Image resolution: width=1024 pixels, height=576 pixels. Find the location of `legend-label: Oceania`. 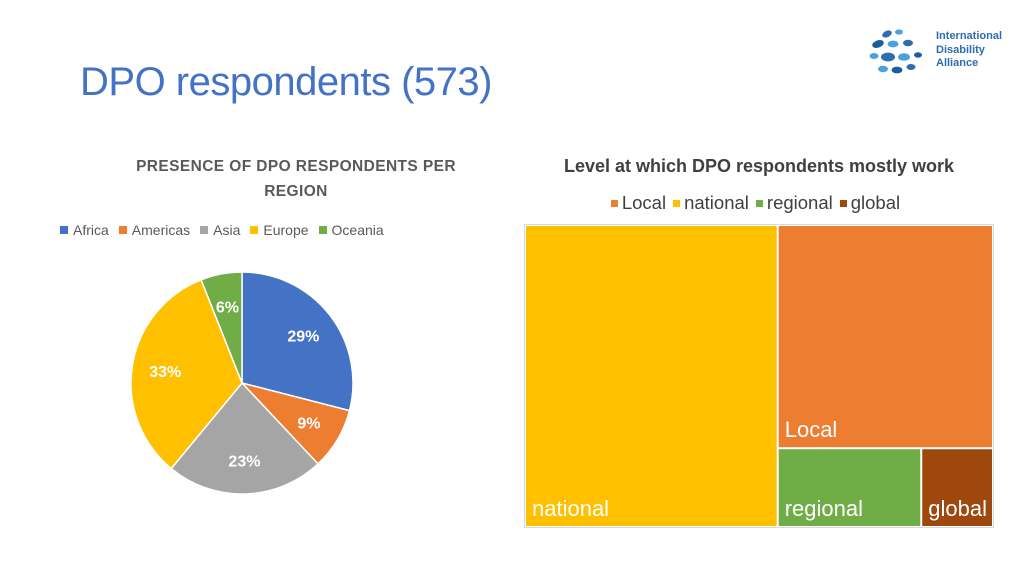

legend-label: Oceania is located at coordinates (357, 230).